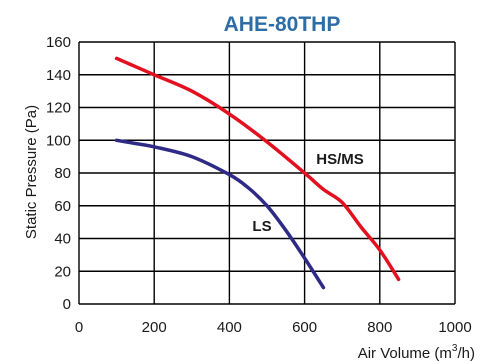  Describe the element at coordinates (58, 108) in the screenshot. I see `y-tick-label: 120` at that location.